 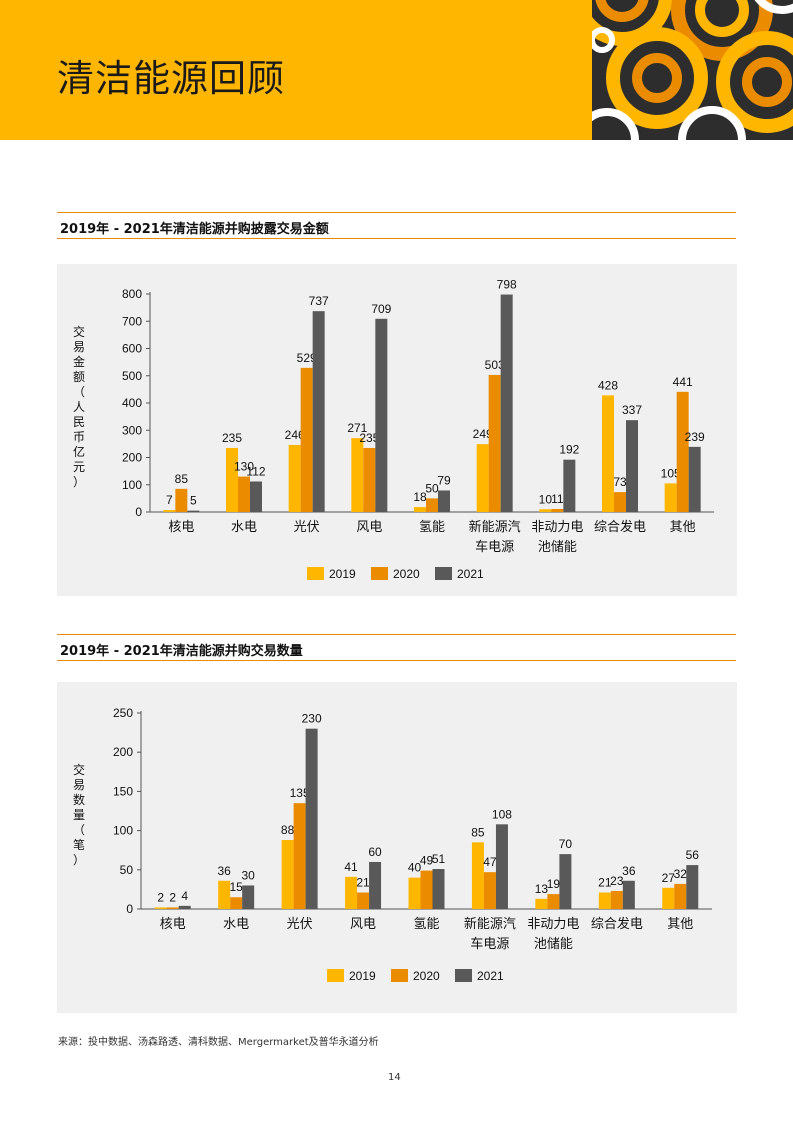 I want to click on data-label-2021-7: 36, so click(x=629, y=871).